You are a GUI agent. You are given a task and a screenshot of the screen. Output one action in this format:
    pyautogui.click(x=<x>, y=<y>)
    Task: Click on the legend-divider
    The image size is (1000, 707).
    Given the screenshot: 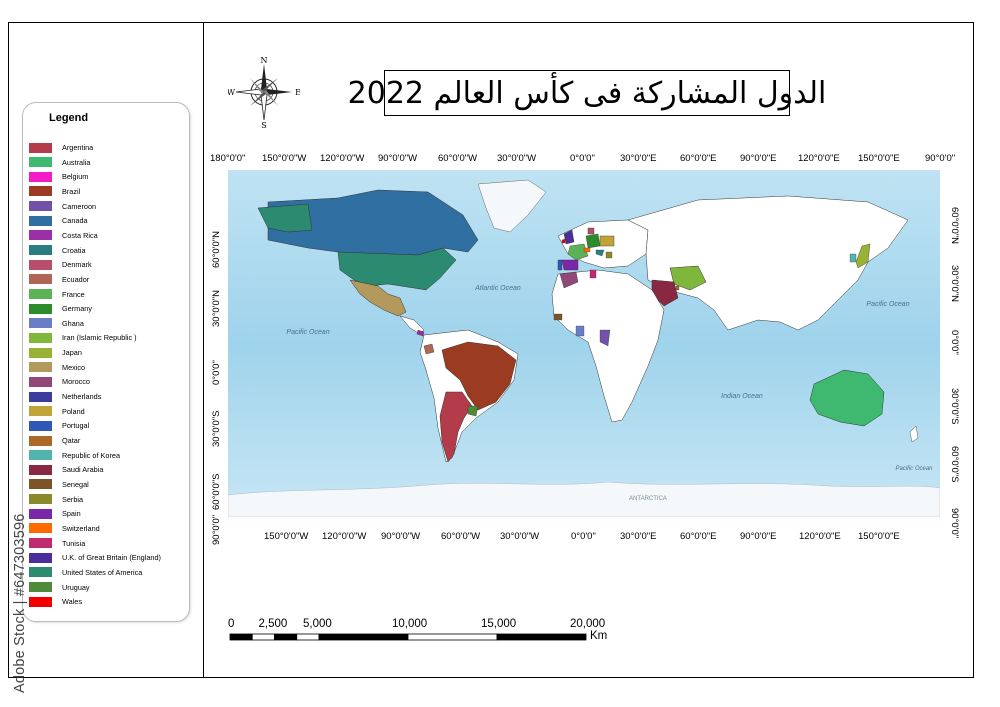 What is the action you would take?
    pyautogui.click(x=203, y=350)
    